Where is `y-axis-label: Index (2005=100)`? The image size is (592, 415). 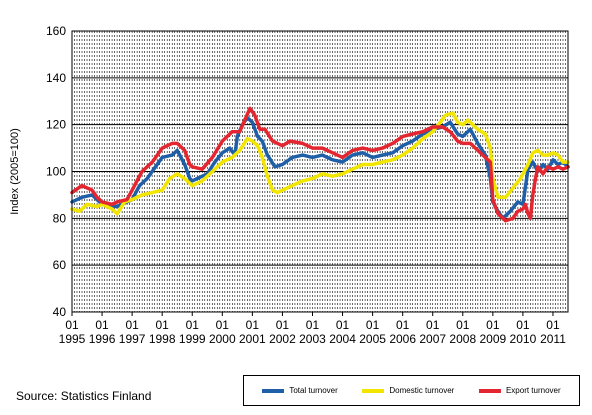
y-axis-label: Index (2005=100) is located at coordinates (15, 171).